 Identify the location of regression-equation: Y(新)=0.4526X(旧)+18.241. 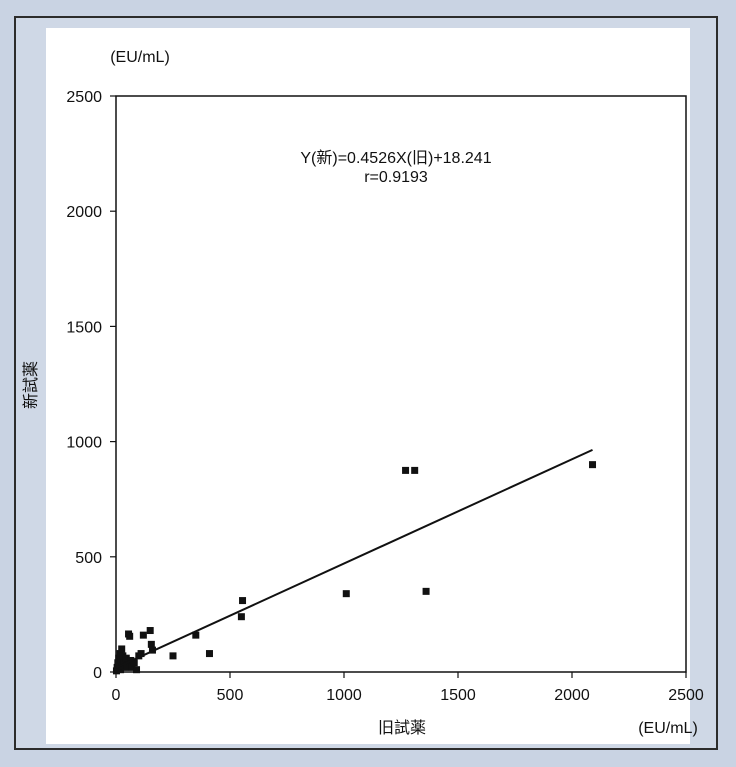
(395, 158).